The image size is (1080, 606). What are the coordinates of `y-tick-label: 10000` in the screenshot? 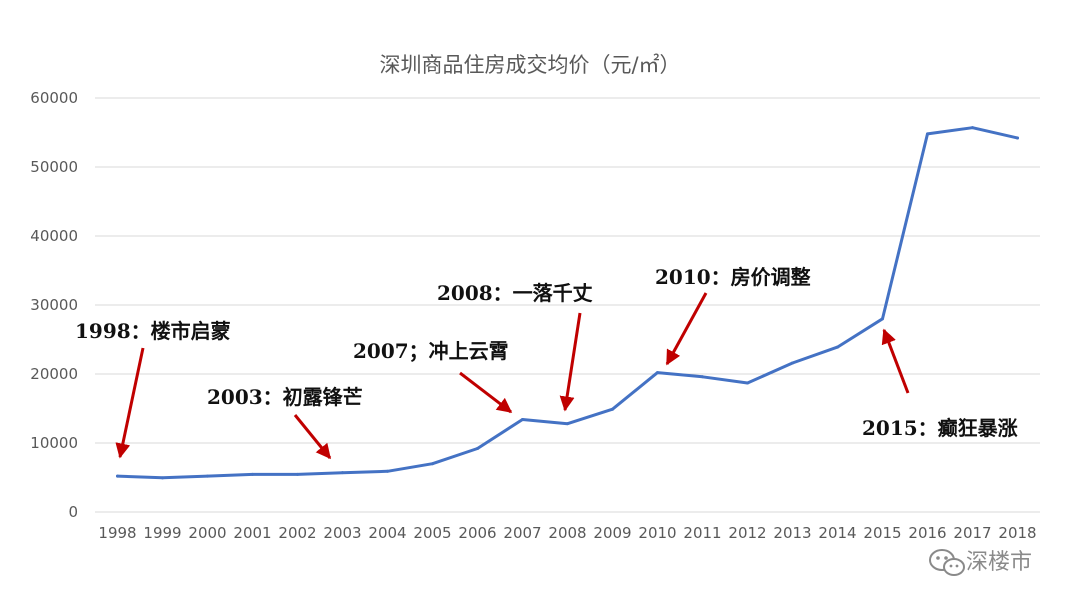 It's located at (54, 443).